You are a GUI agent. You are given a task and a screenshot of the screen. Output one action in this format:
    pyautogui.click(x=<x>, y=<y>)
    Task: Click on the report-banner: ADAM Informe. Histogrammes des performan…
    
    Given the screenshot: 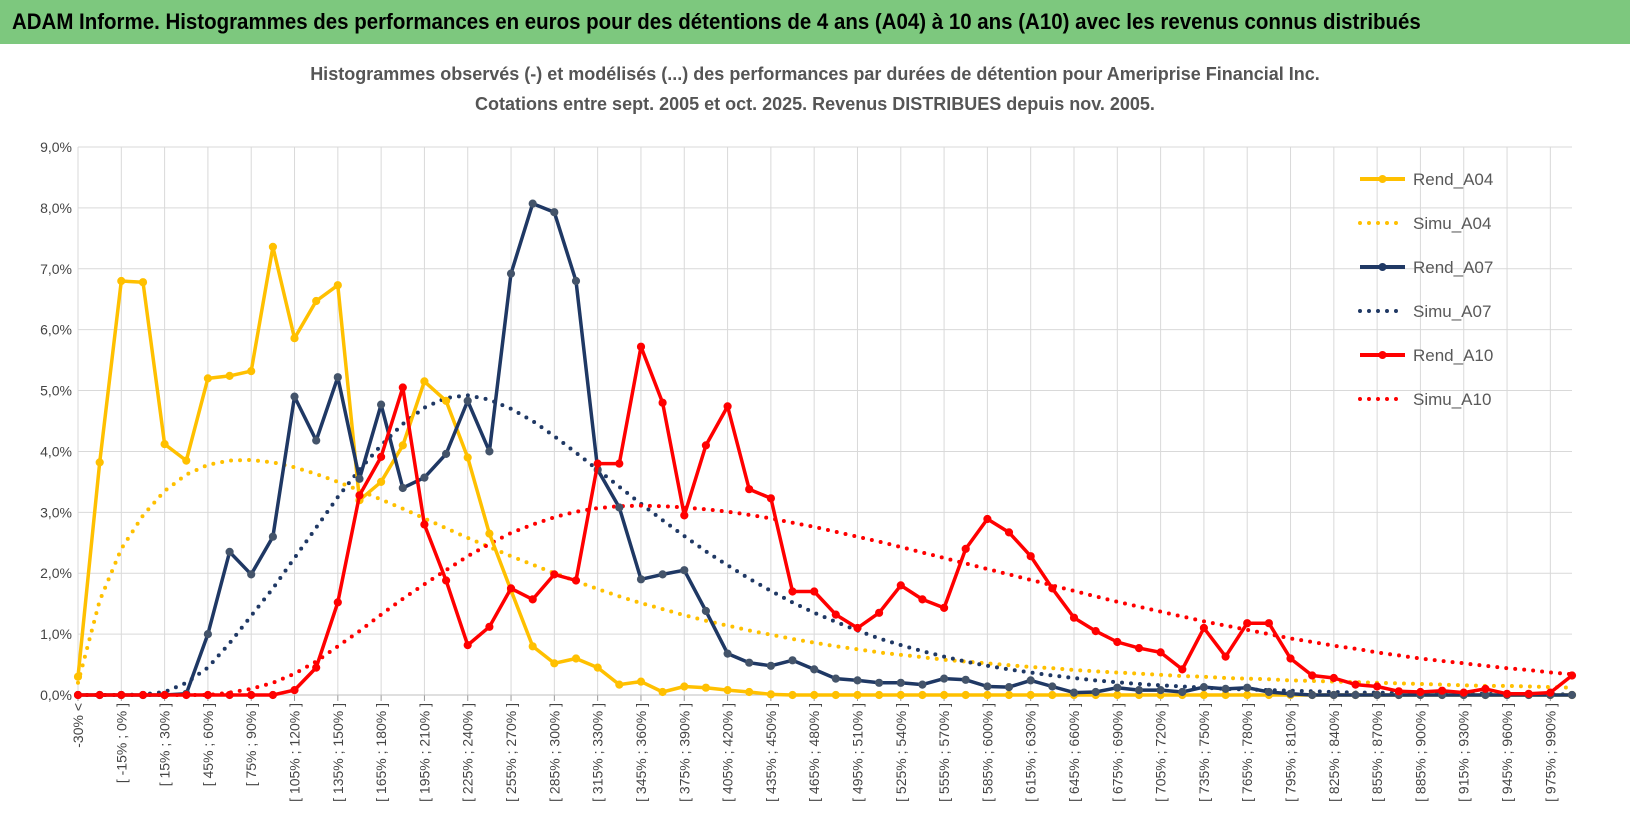 What is the action you would take?
    pyautogui.click(x=815, y=23)
    